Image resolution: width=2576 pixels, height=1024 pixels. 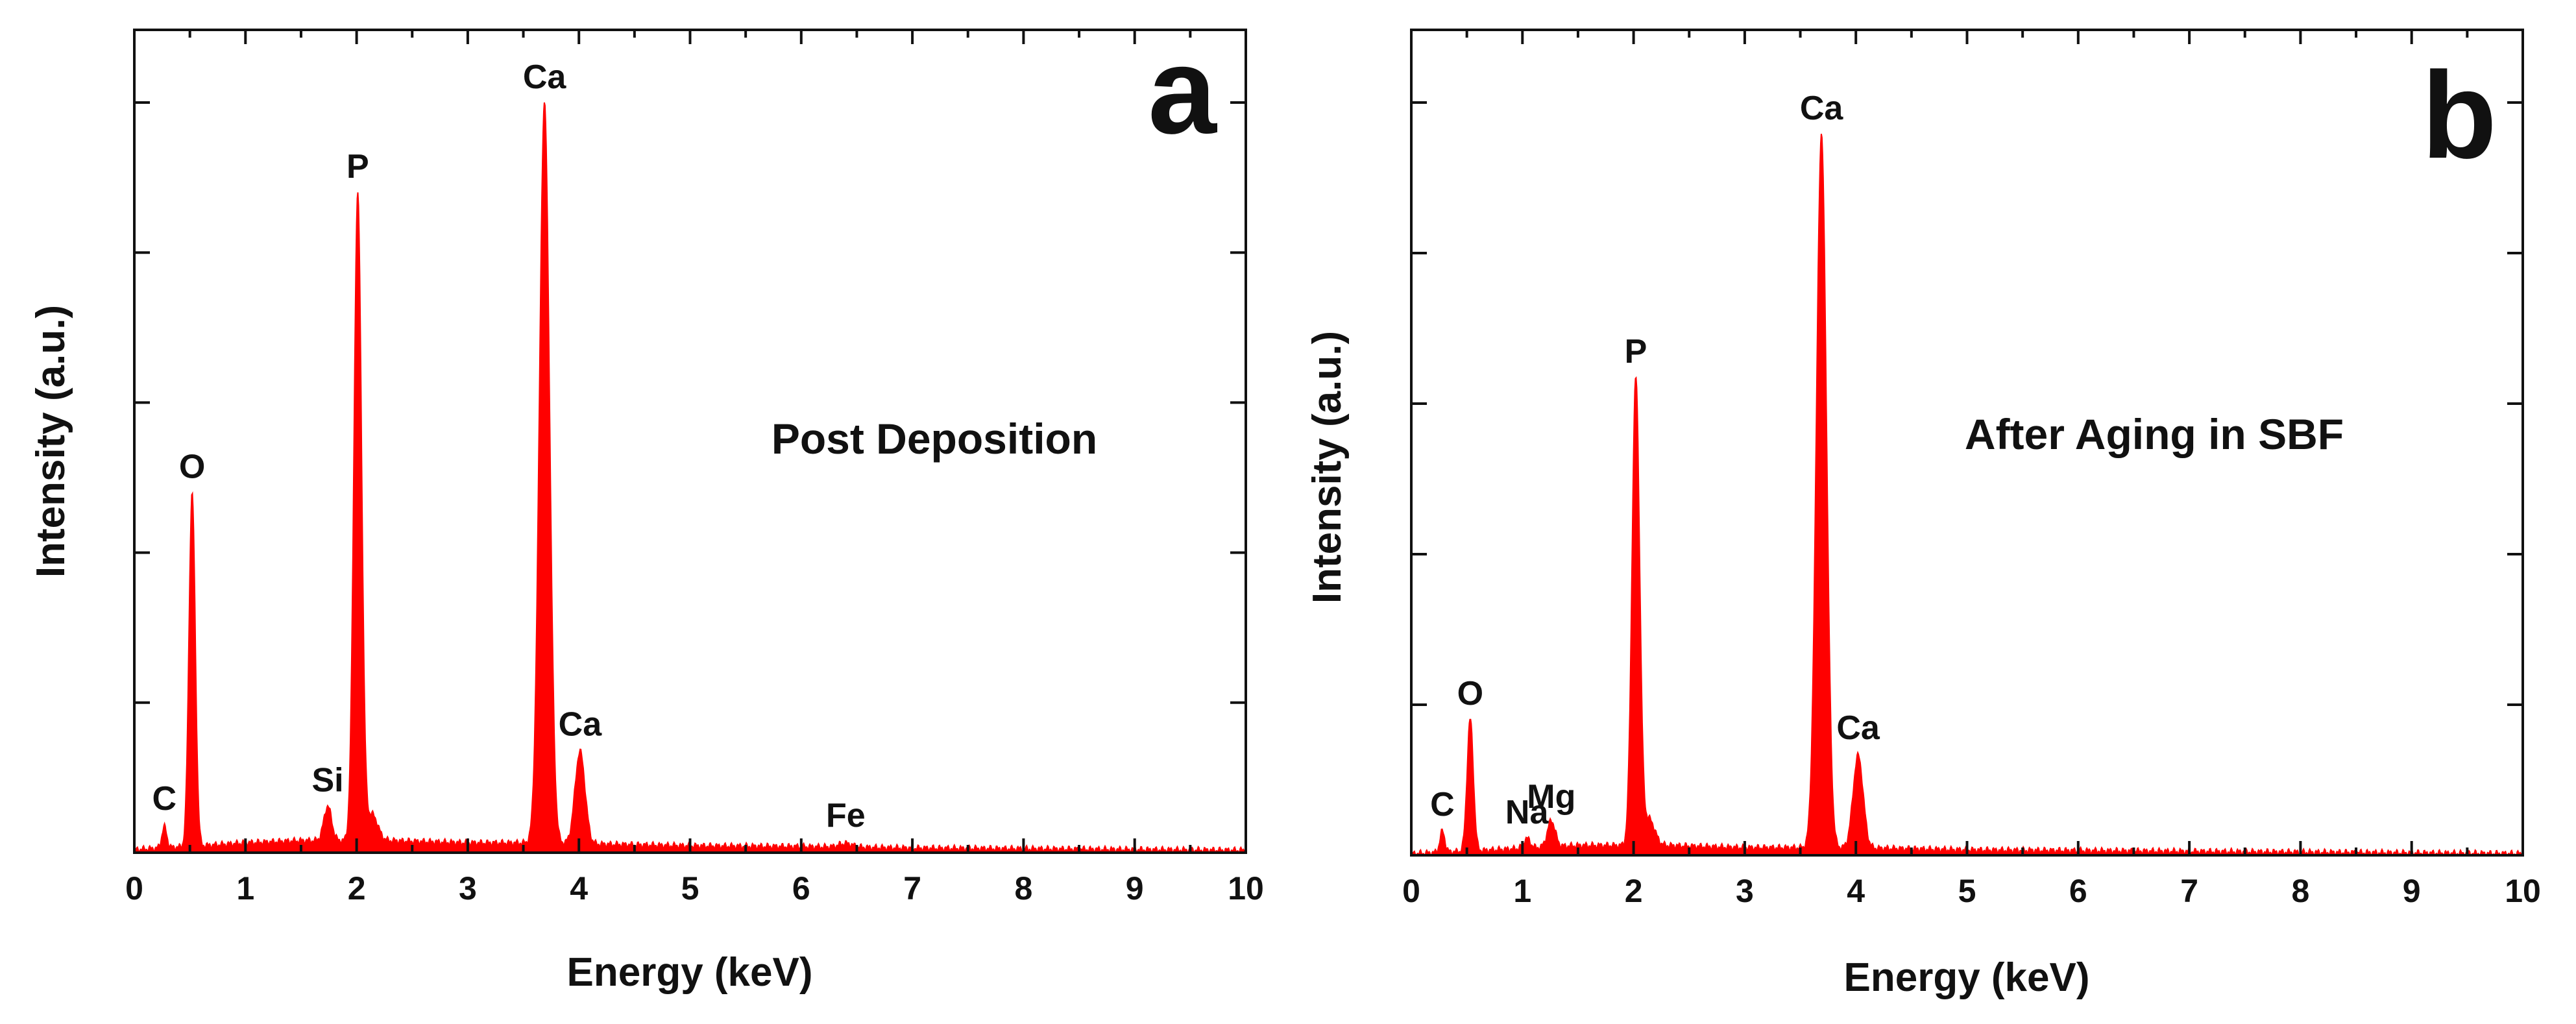 What do you see at coordinates (357, 888) in the screenshot?
I see `panel-a-x-tick-label: 2` at bounding box center [357, 888].